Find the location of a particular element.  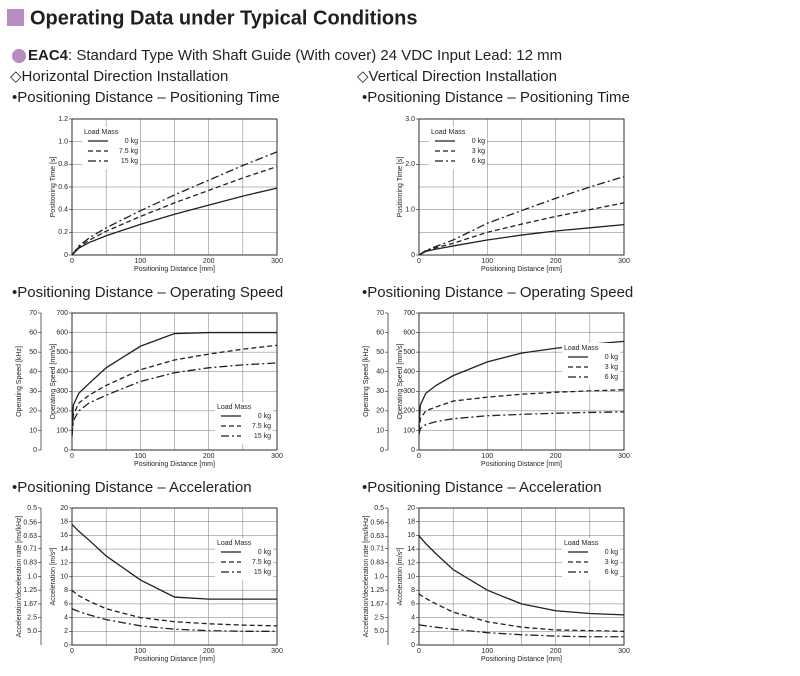

y-tick-label: 200 is located at coordinates (409, 411).